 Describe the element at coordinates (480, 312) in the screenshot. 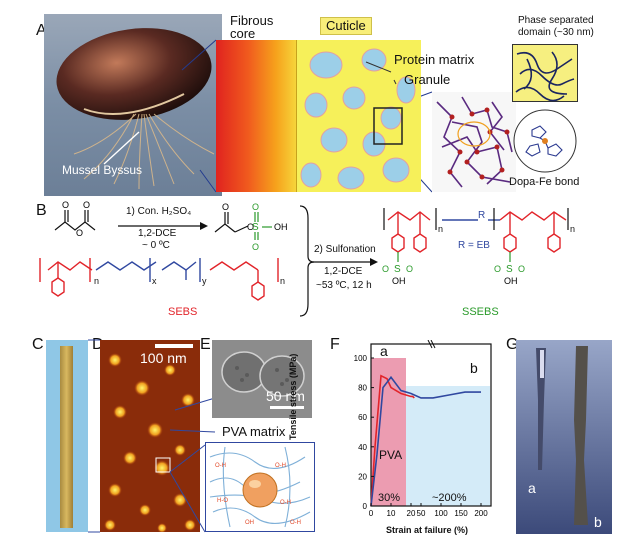

I see `ssebs-label: SSEBS` at that location.